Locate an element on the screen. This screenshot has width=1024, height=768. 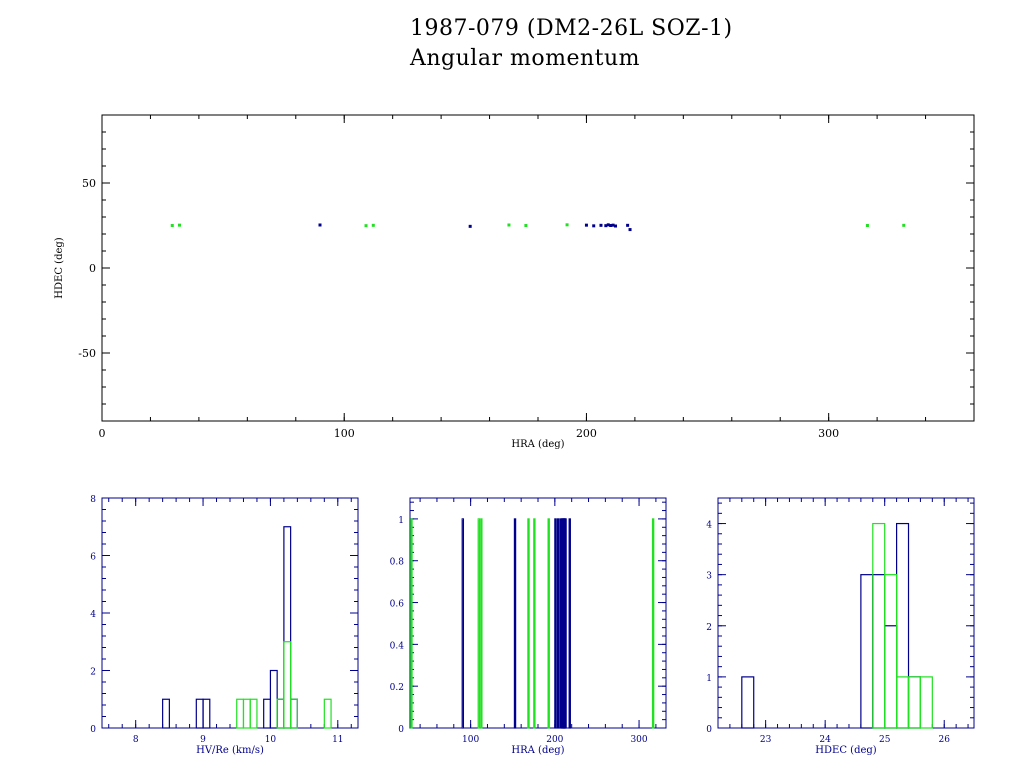
x-tick-label: 300 is located at coordinates (828, 433).